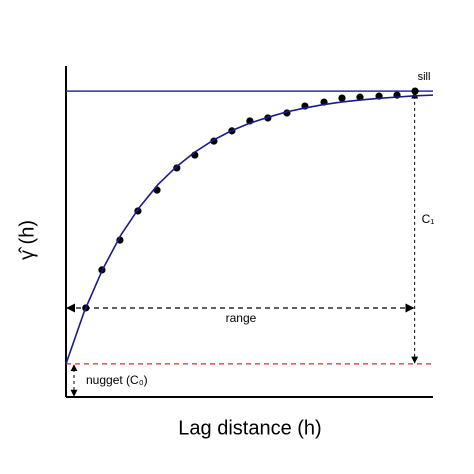 The image size is (474, 474). I want to click on range-label: range, so click(241, 318).